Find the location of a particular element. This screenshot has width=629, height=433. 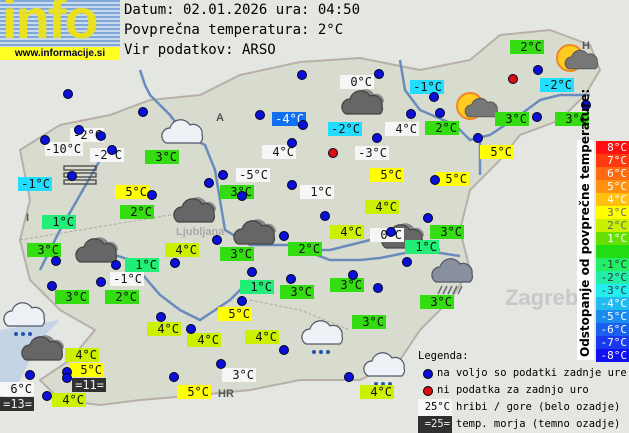

legend-mountain-text: hribi / gore (belo ozadje) is located at coordinates (538, 407).